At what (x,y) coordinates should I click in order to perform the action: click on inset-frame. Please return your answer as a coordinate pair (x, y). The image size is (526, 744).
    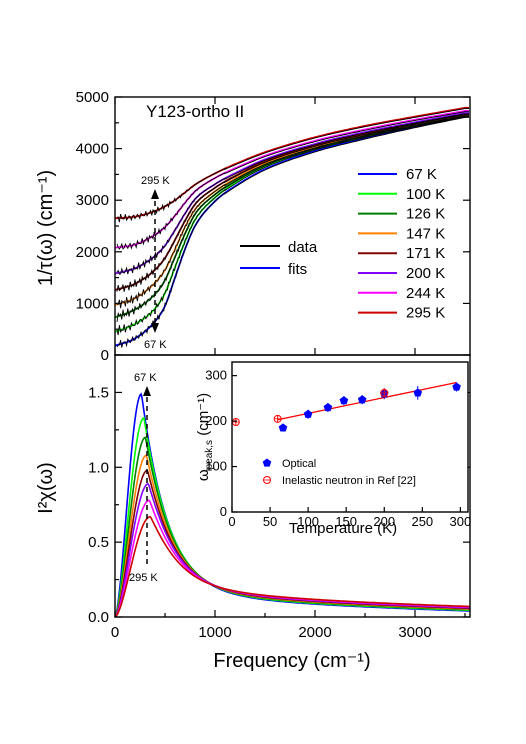
    Looking at the image, I should click on (350, 437).